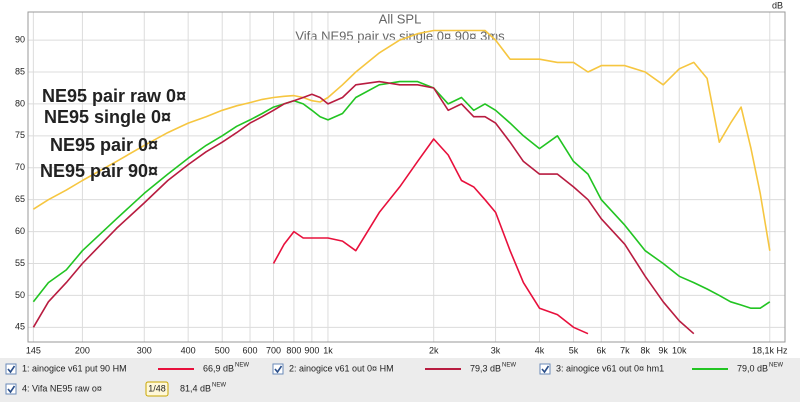  I want to click on x-tick-label: 7k, so click(625, 350).